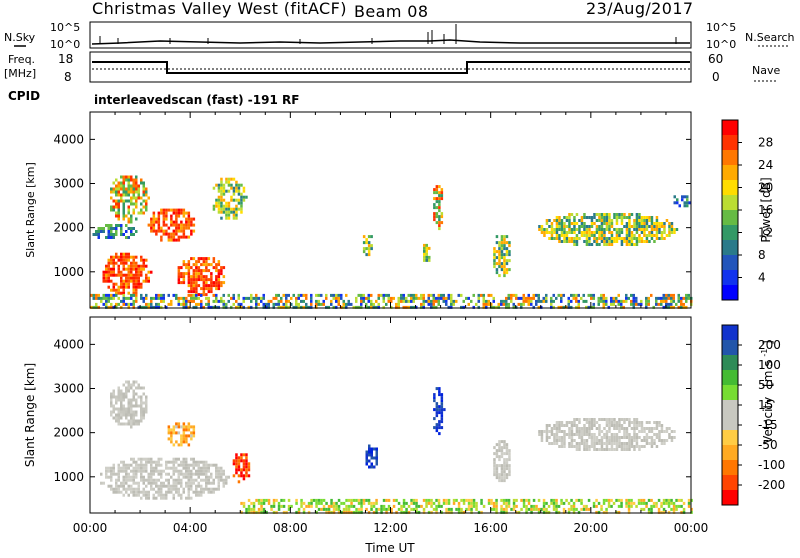 The width and height of the screenshot is (800, 558). Describe the element at coordinates (68, 344) in the screenshot. I see `y-tick-label: 4000` at that location.